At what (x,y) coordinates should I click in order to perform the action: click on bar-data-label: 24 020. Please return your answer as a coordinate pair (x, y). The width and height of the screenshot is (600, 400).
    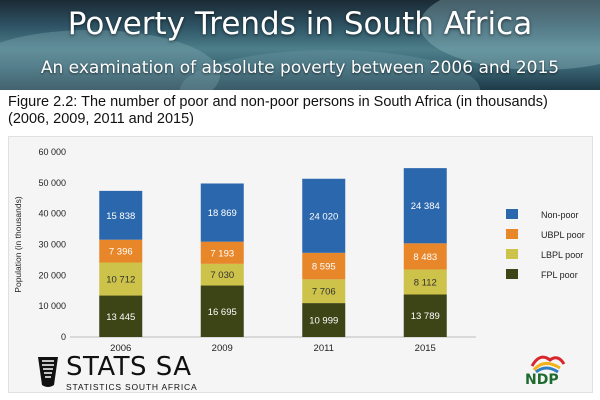
    Looking at the image, I should click on (323, 216).